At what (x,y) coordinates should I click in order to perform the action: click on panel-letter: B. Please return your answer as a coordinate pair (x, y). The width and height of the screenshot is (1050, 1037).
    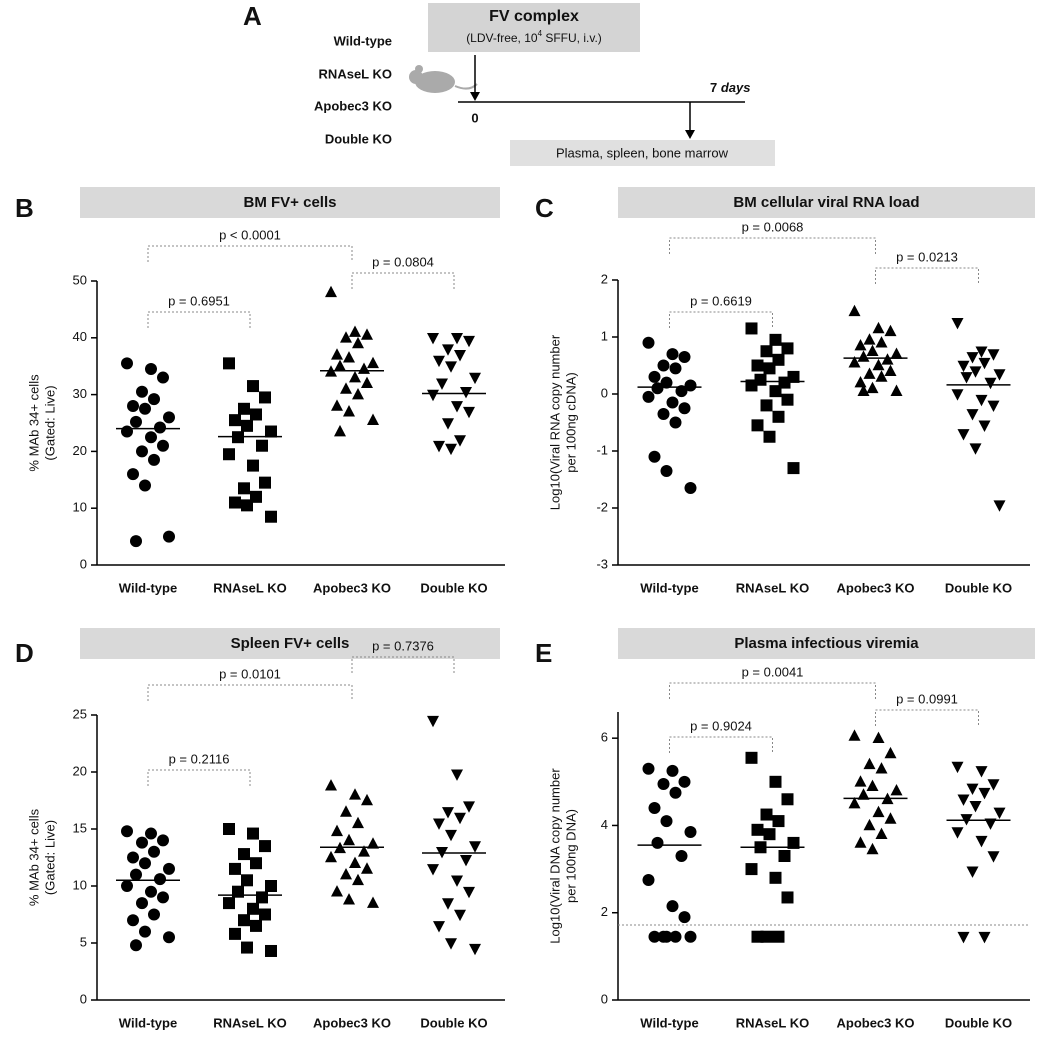
    Looking at the image, I should click on (24, 208).